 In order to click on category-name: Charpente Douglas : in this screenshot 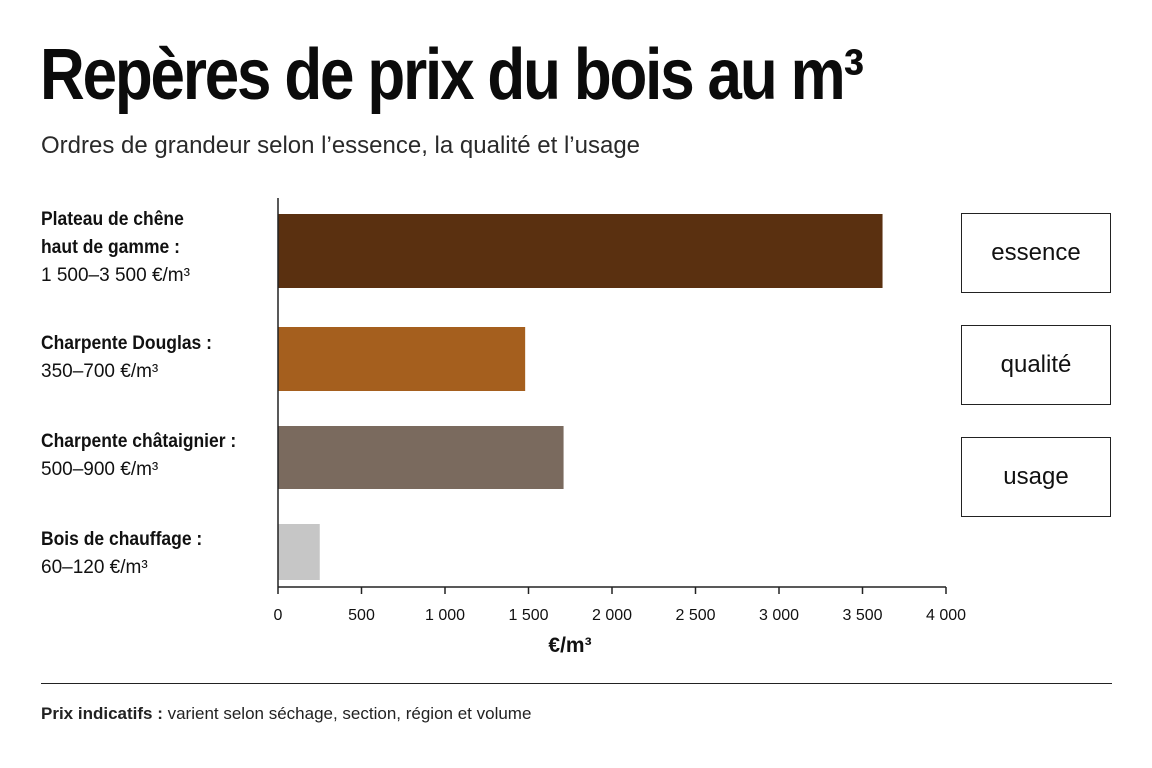, I will do `click(126, 343)`.